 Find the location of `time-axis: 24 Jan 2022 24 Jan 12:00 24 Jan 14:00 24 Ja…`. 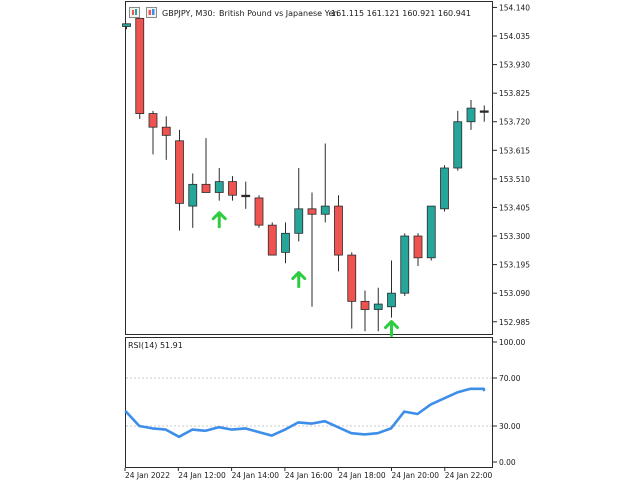

time-axis: 24 Jan 2022 24 Jan 12:00 24 Jan 14:00 24 Ja… is located at coordinates (308, 474).